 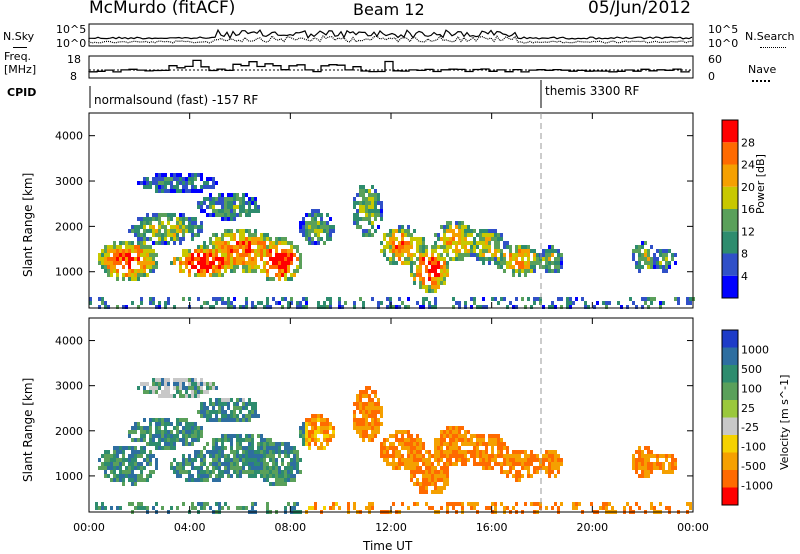 I want to click on velocity-colorbar-segment, so click(x=730, y=374).